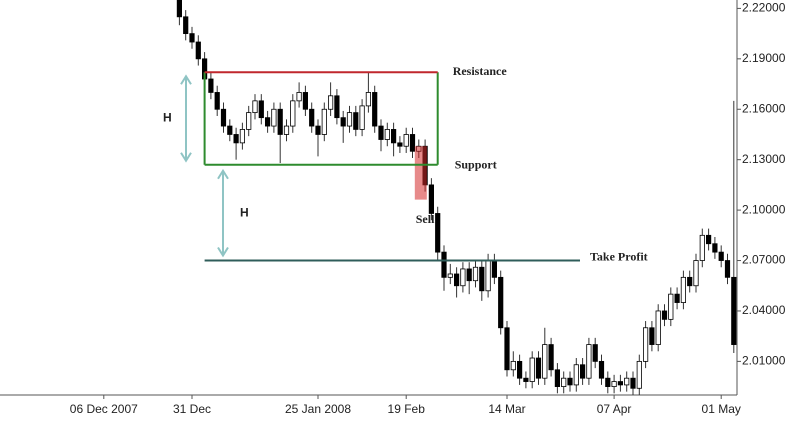 This screenshot has height=431, width=800. What do you see at coordinates (721, 409) in the screenshot?
I see `x-tick-label: 01 May` at bounding box center [721, 409].